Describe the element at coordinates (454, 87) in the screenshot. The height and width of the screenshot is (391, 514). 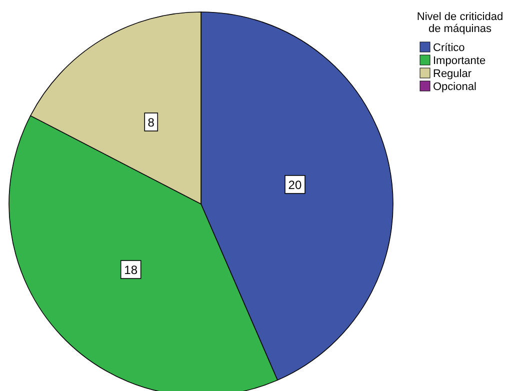
I see `legend-label: Opcional` at that location.